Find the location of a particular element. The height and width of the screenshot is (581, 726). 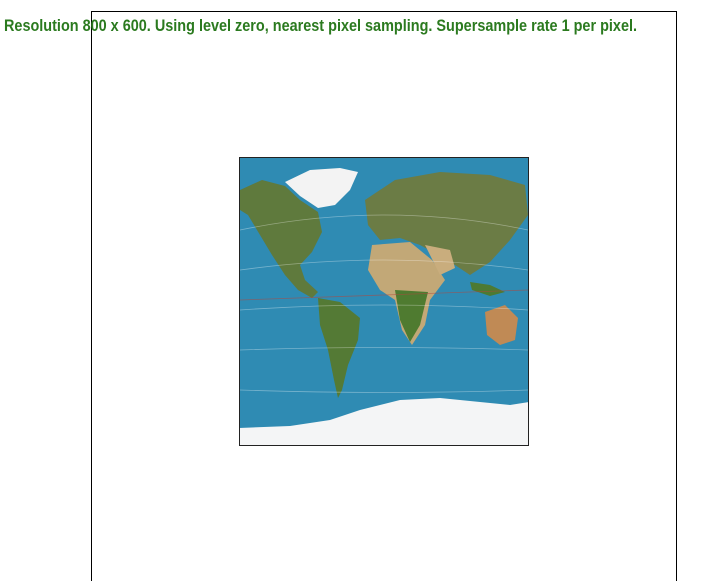

arabia is located at coordinates (440, 260).